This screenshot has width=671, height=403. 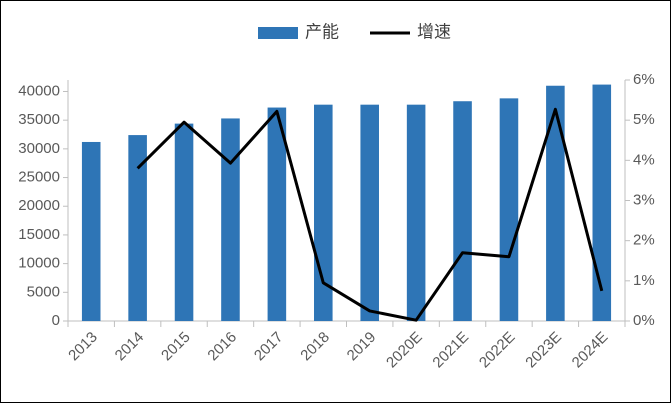 What do you see at coordinates (644, 240) in the screenshot?
I see `y2-tick-label: 2%` at bounding box center [644, 240].